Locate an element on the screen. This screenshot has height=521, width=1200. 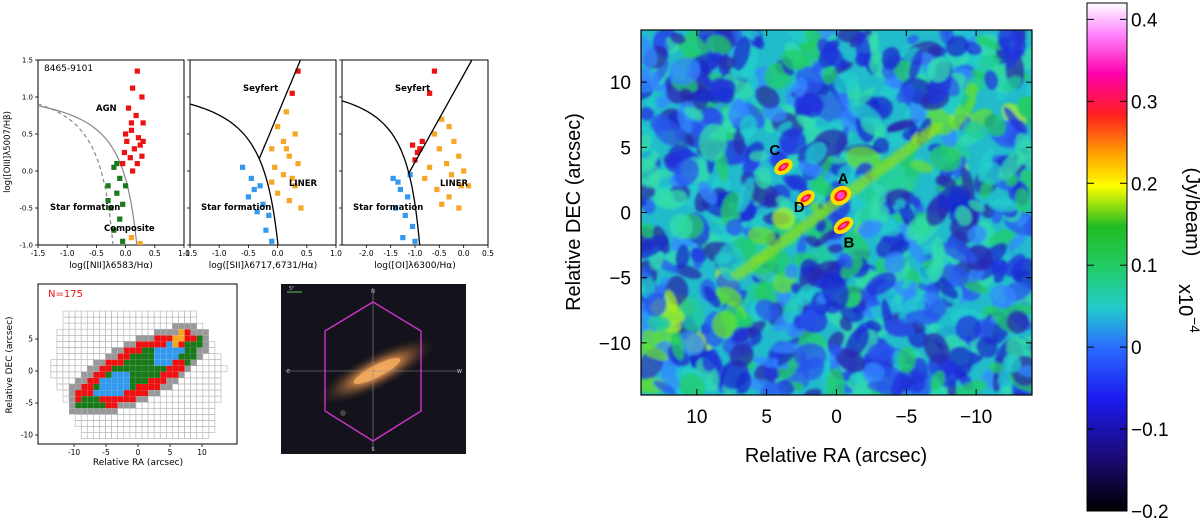
x-tick-label: -0.5 is located at coordinates (439, 253).